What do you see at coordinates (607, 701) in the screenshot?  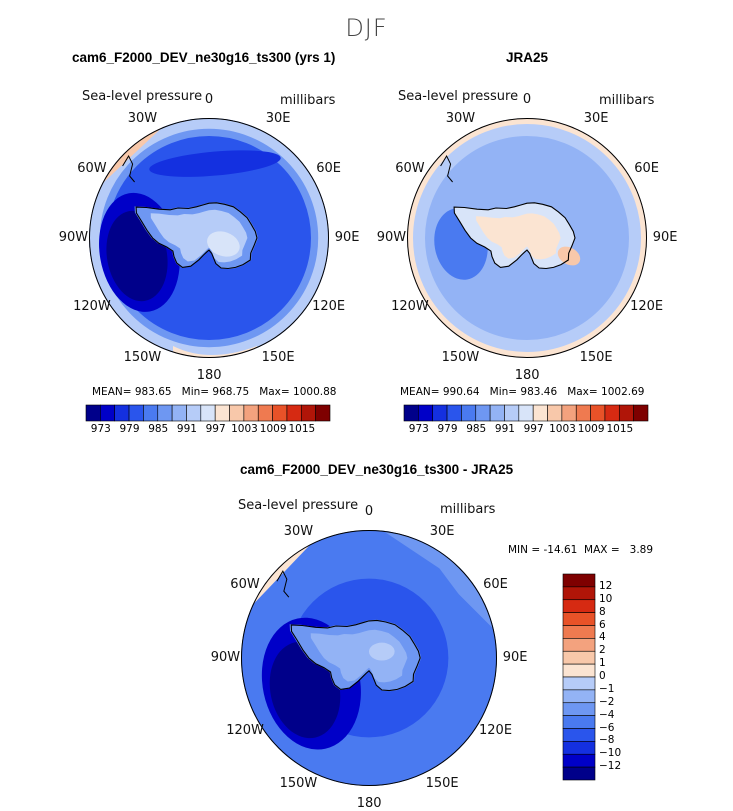 I see `colorbar-tick-label: −2` at bounding box center [607, 701].